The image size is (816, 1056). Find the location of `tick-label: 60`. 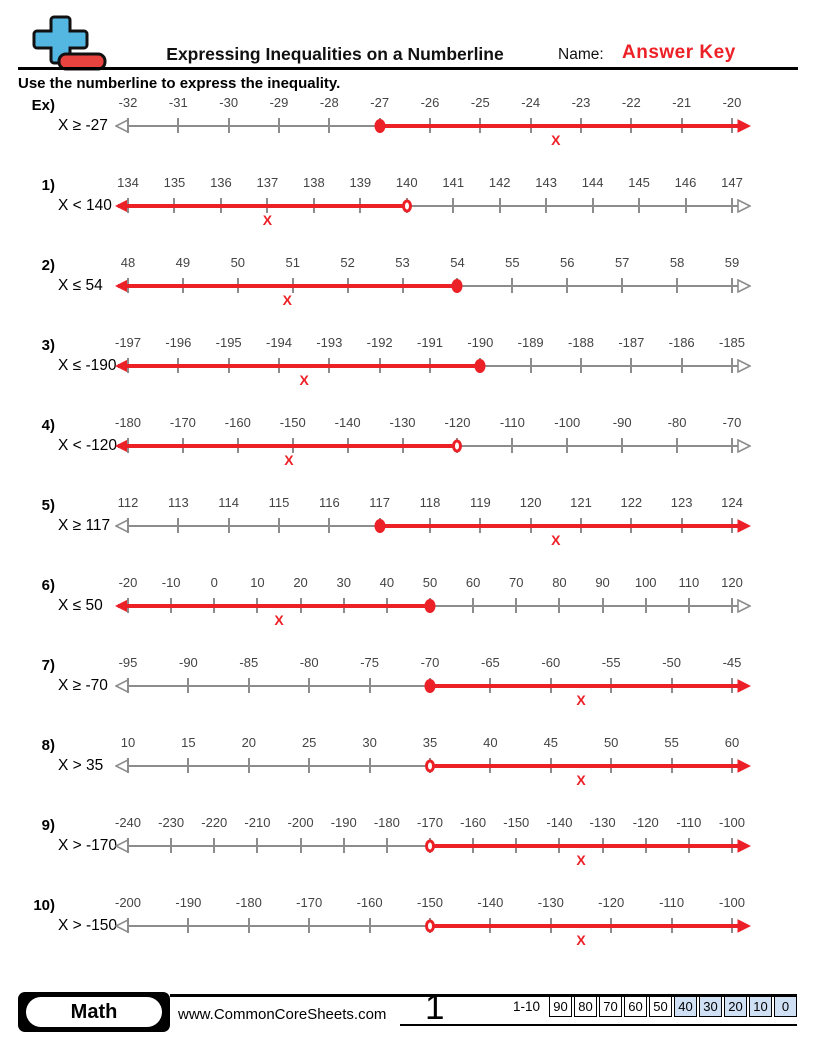

tick-label: 60 is located at coordinates (473, 582).